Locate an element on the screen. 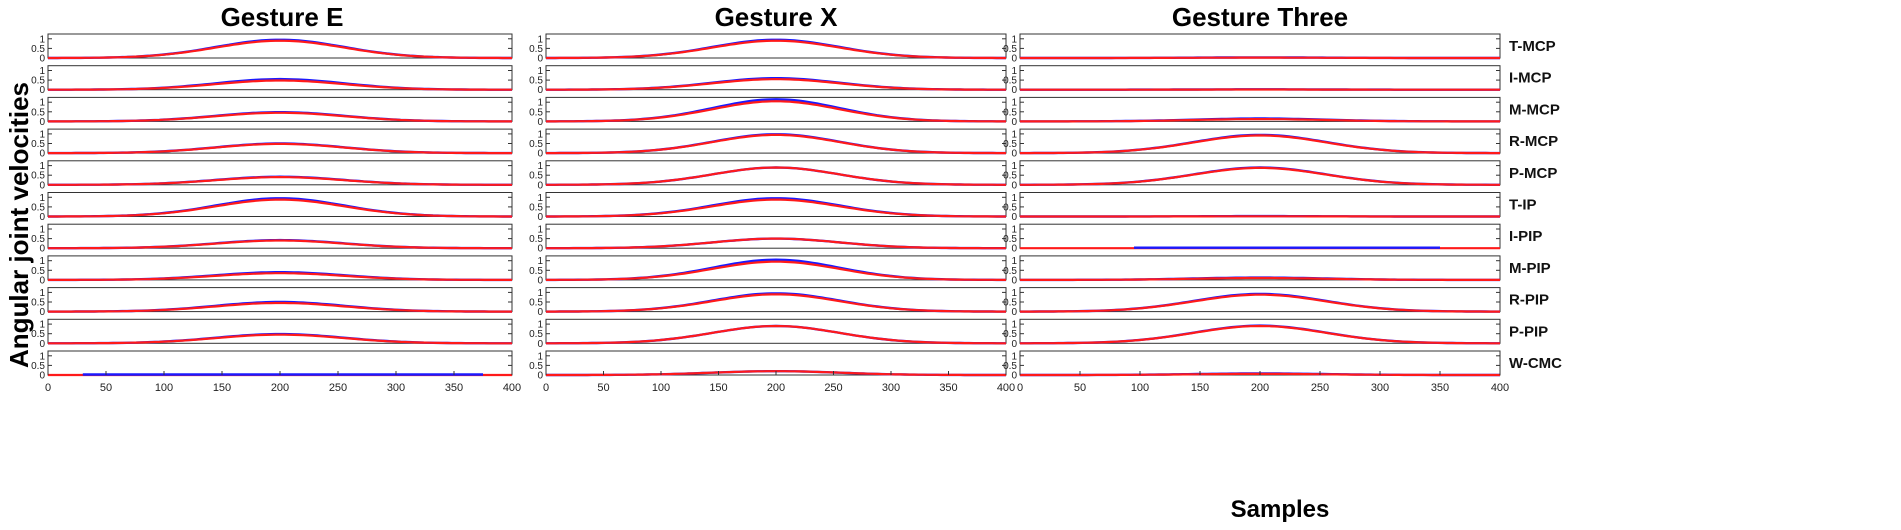 Image resolution: width=1901 pixels, height=530 pixels. row-label: T-MCP is located at coordinates (1532, 46).